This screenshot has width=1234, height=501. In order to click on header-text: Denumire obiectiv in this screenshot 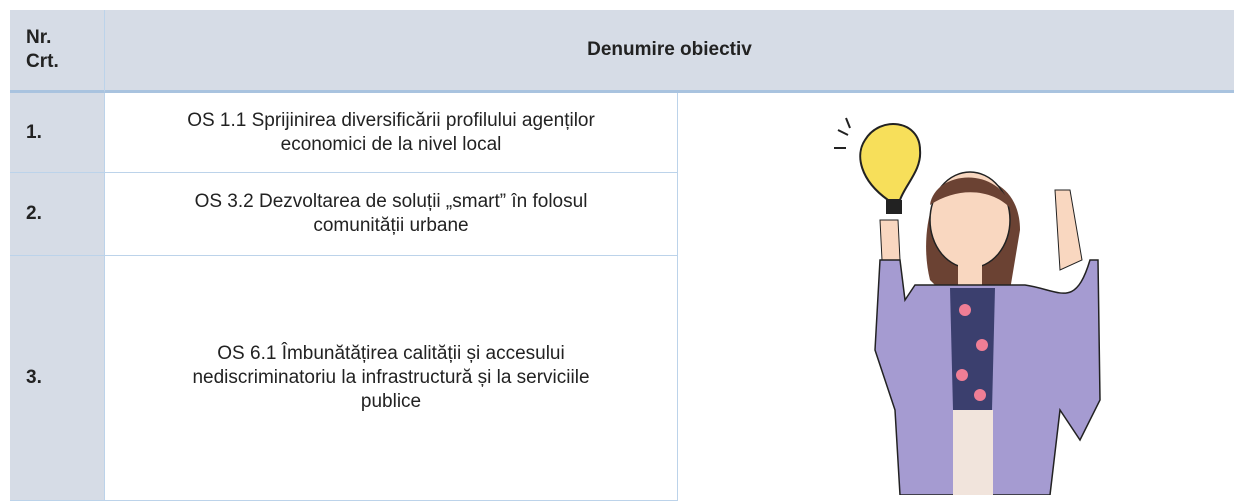, I will do `click(669, 49)`.